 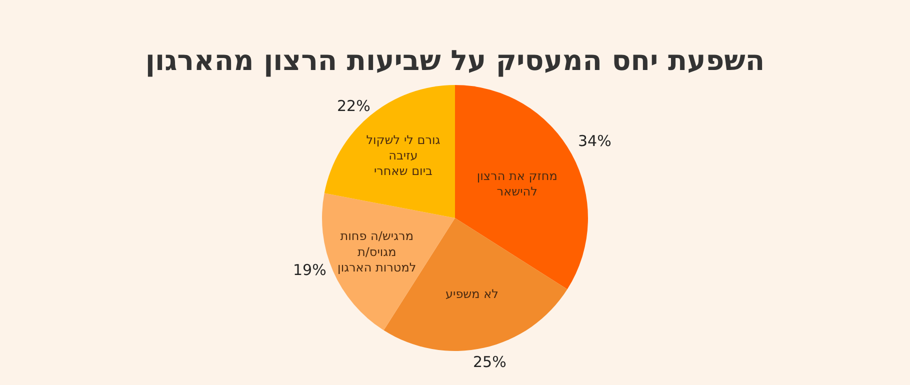 I want to click on data-label: 19%, so click(x=309, y=270).